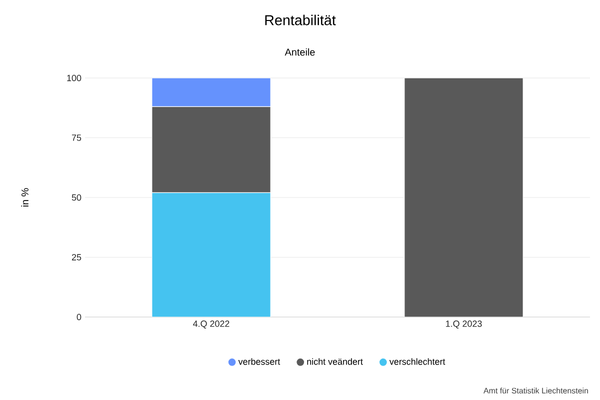 Image resolution: width=600 pixels, height=400 pixels. I want to click on y-tick-label: 0, so click(79, 317).